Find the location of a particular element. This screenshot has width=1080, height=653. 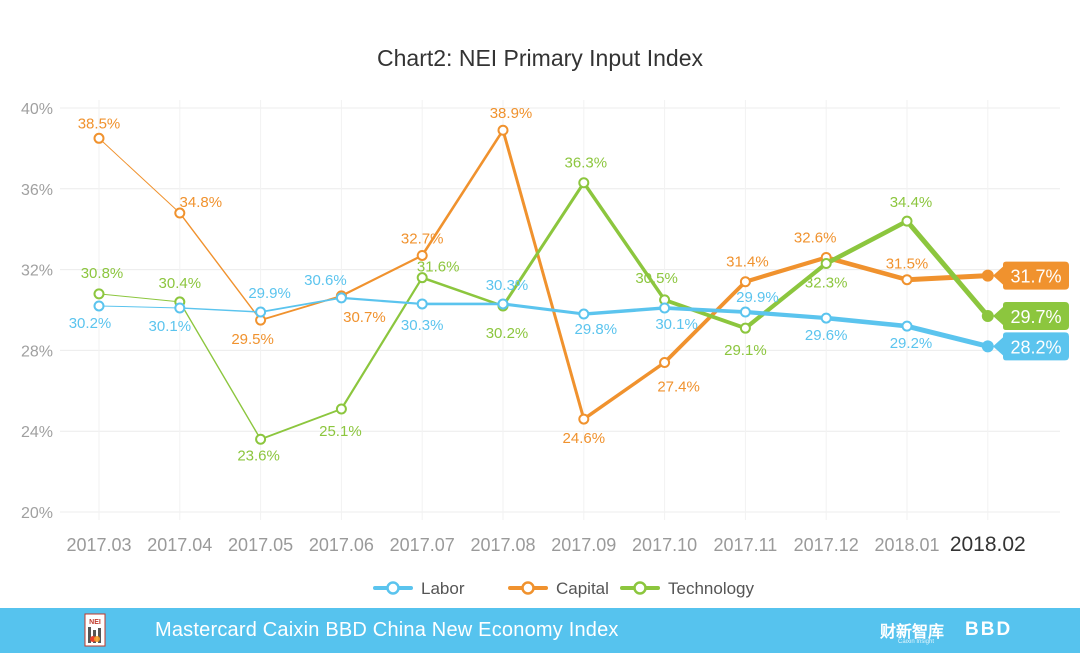

technology-legend-label: Technology is located at coordinates (711, 588).